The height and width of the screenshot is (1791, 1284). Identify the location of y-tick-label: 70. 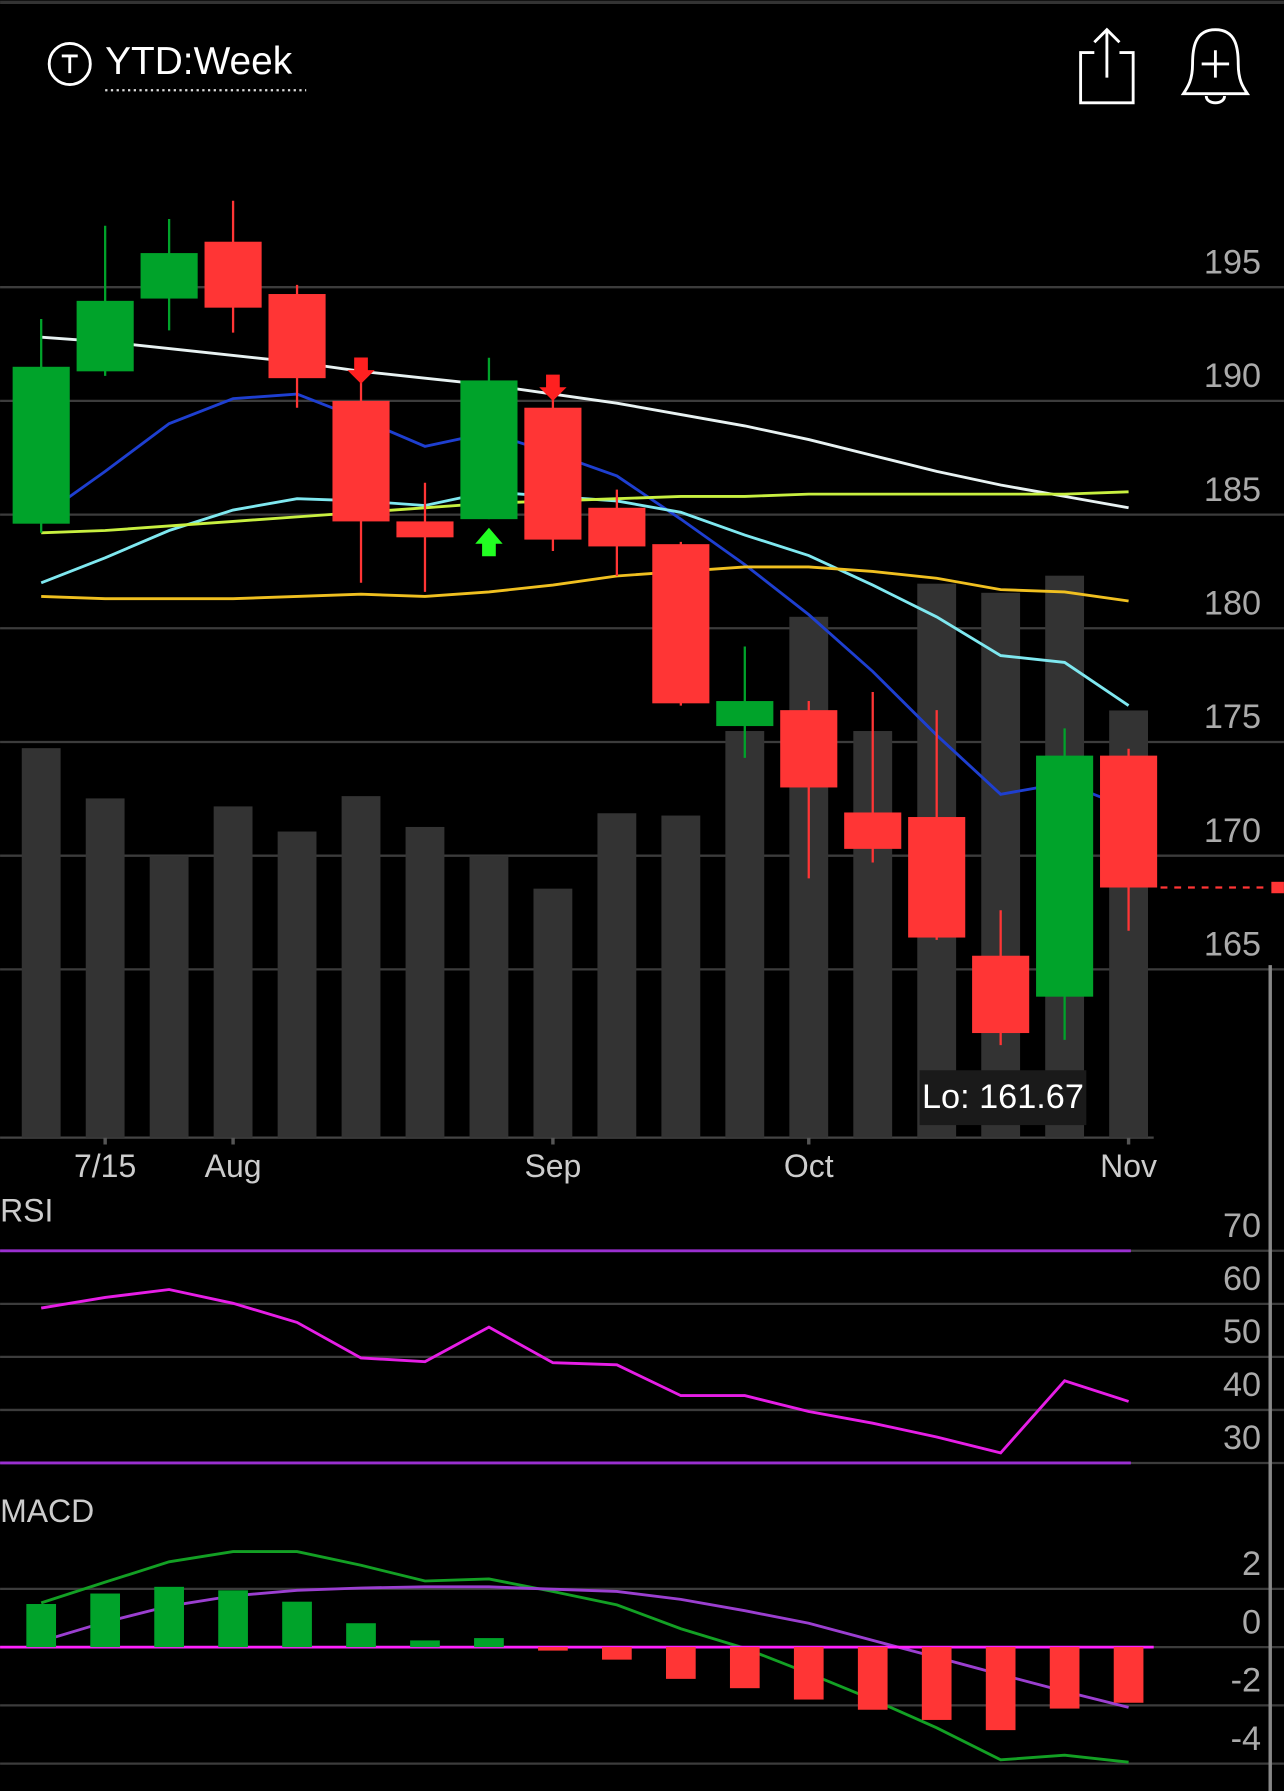
(1242, 1226).